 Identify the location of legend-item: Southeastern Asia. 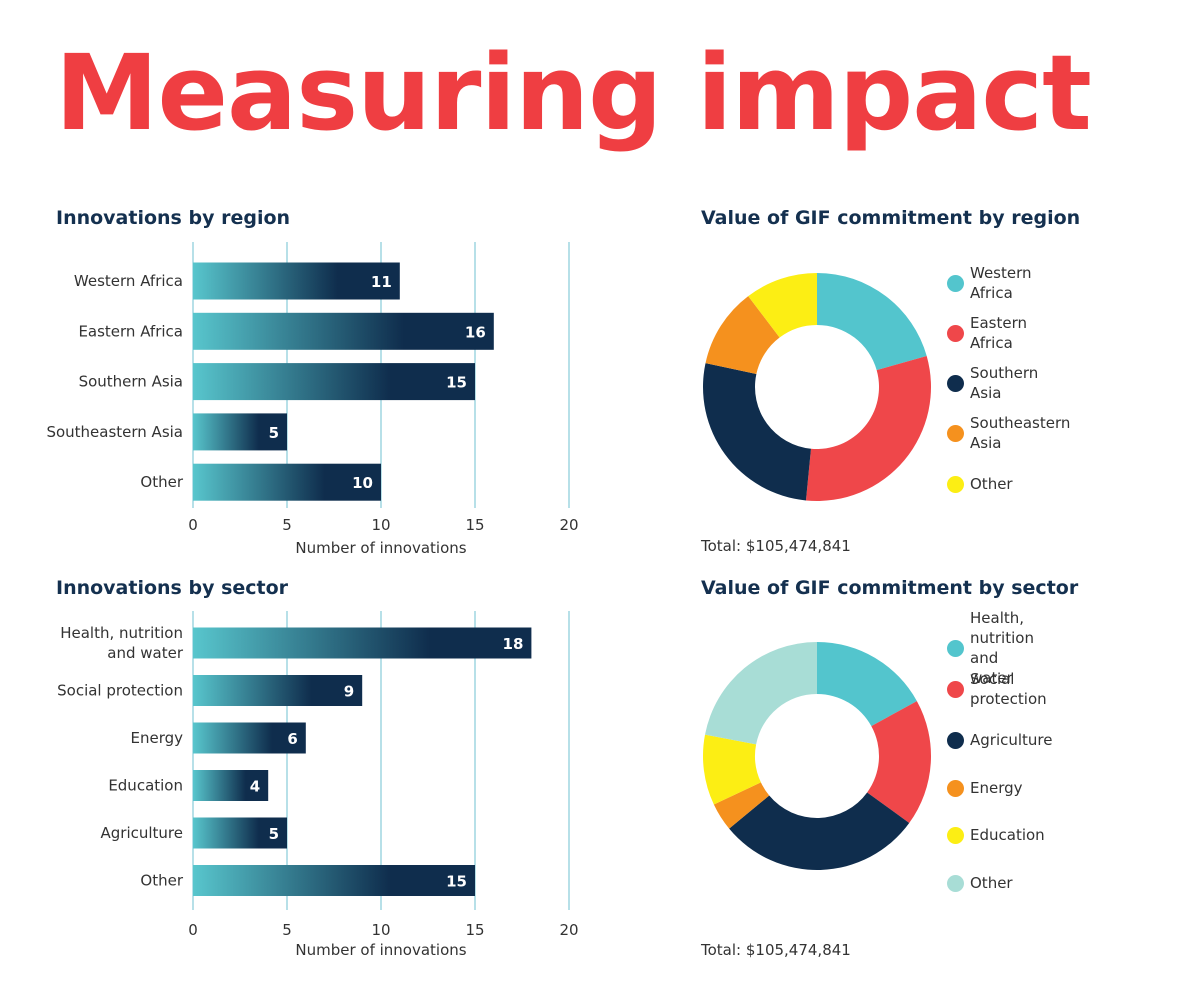
(1009, 433).